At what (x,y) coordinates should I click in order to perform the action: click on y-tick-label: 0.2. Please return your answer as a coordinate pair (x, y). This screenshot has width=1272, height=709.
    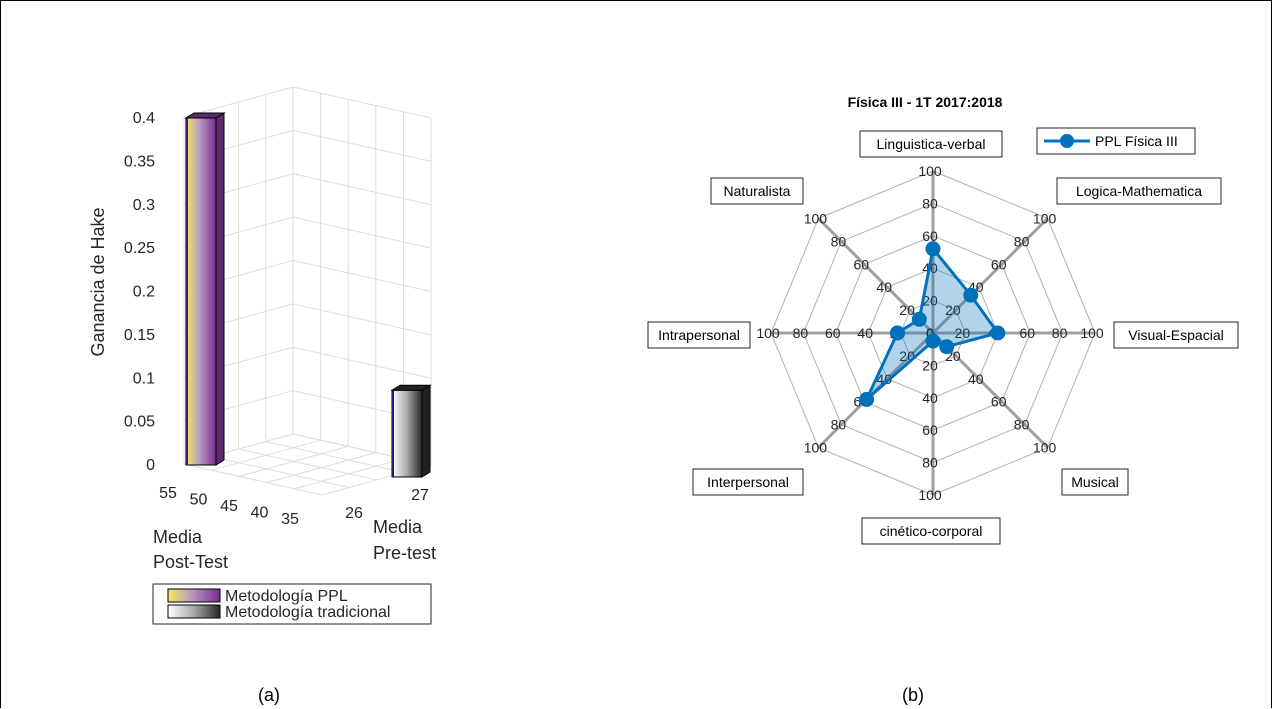
    Looking at the image, I should click on (144, 292).